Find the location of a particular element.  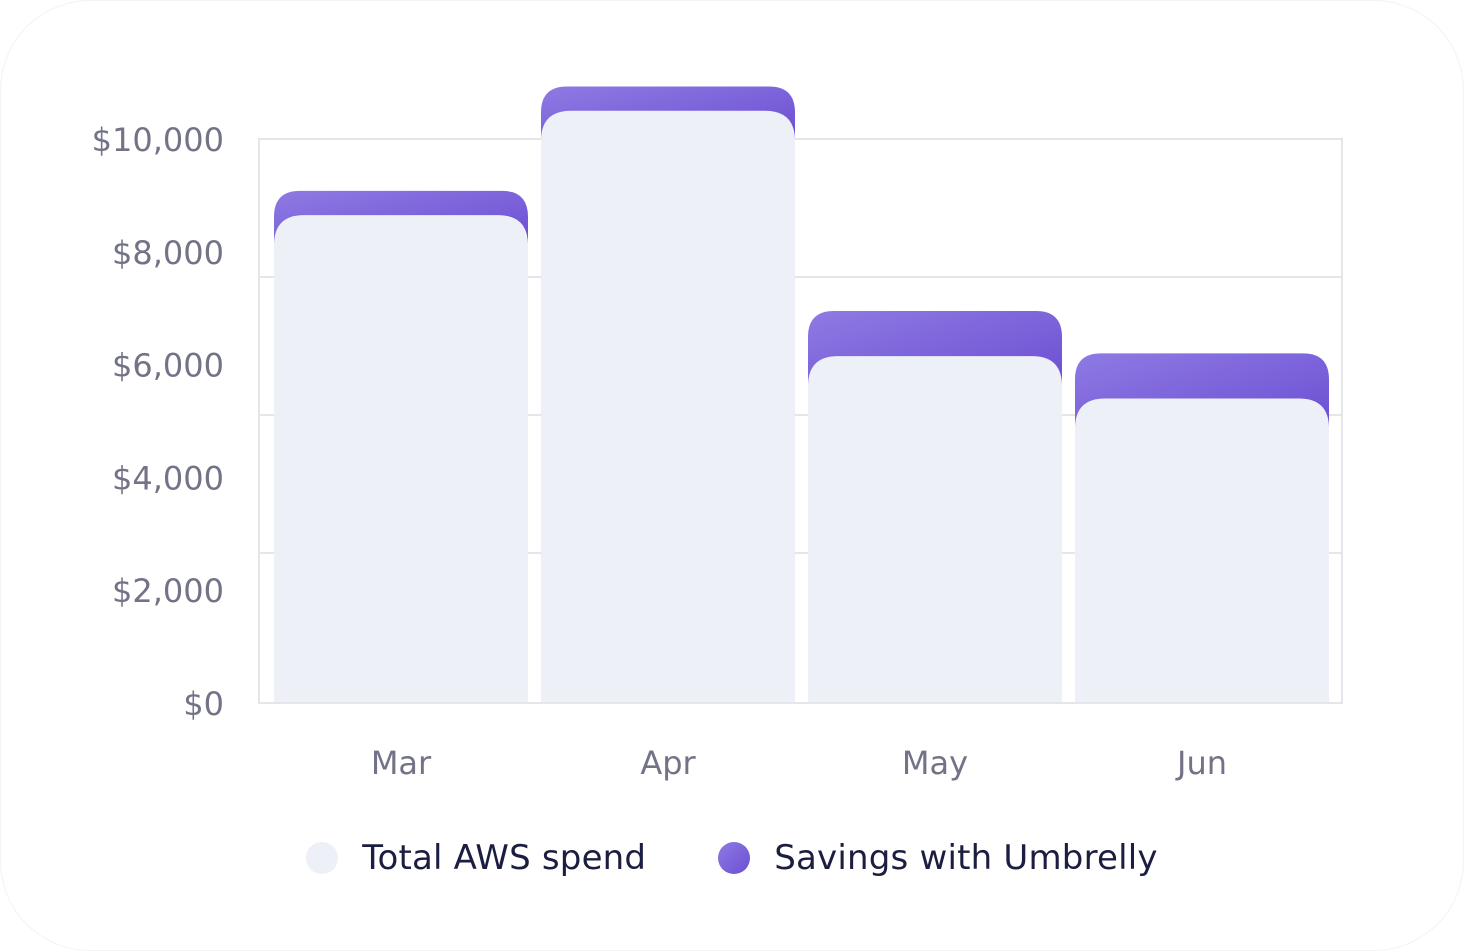

y-axis-ticks: $0 $2,000 $4,000 $6,000 $8,000 $10,000 is located at coordinates (158, 422).